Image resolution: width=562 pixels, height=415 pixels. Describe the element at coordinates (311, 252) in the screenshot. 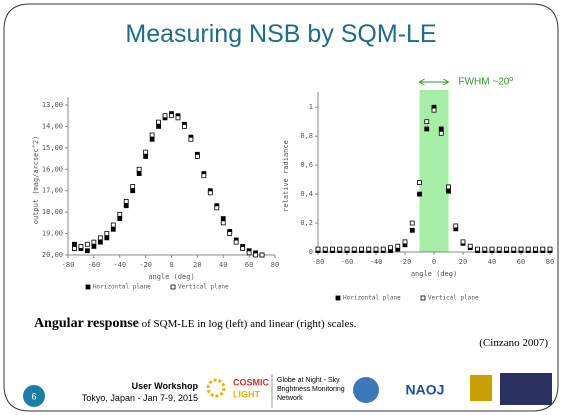

I see `y-tick-label: 0` at that location.